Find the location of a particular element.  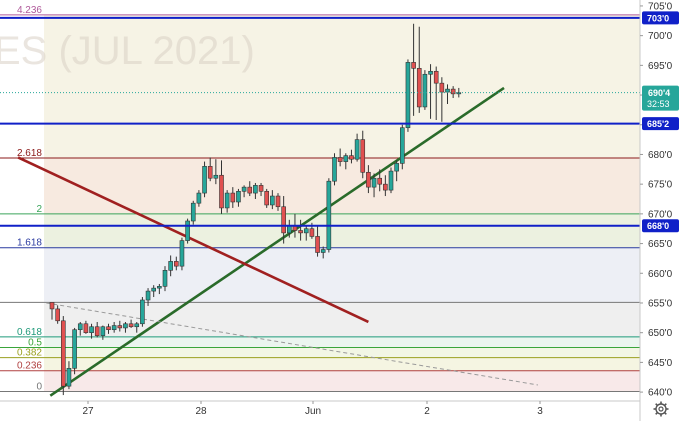

fib-level-label: 2.618 is located at coordinates (29, 153).